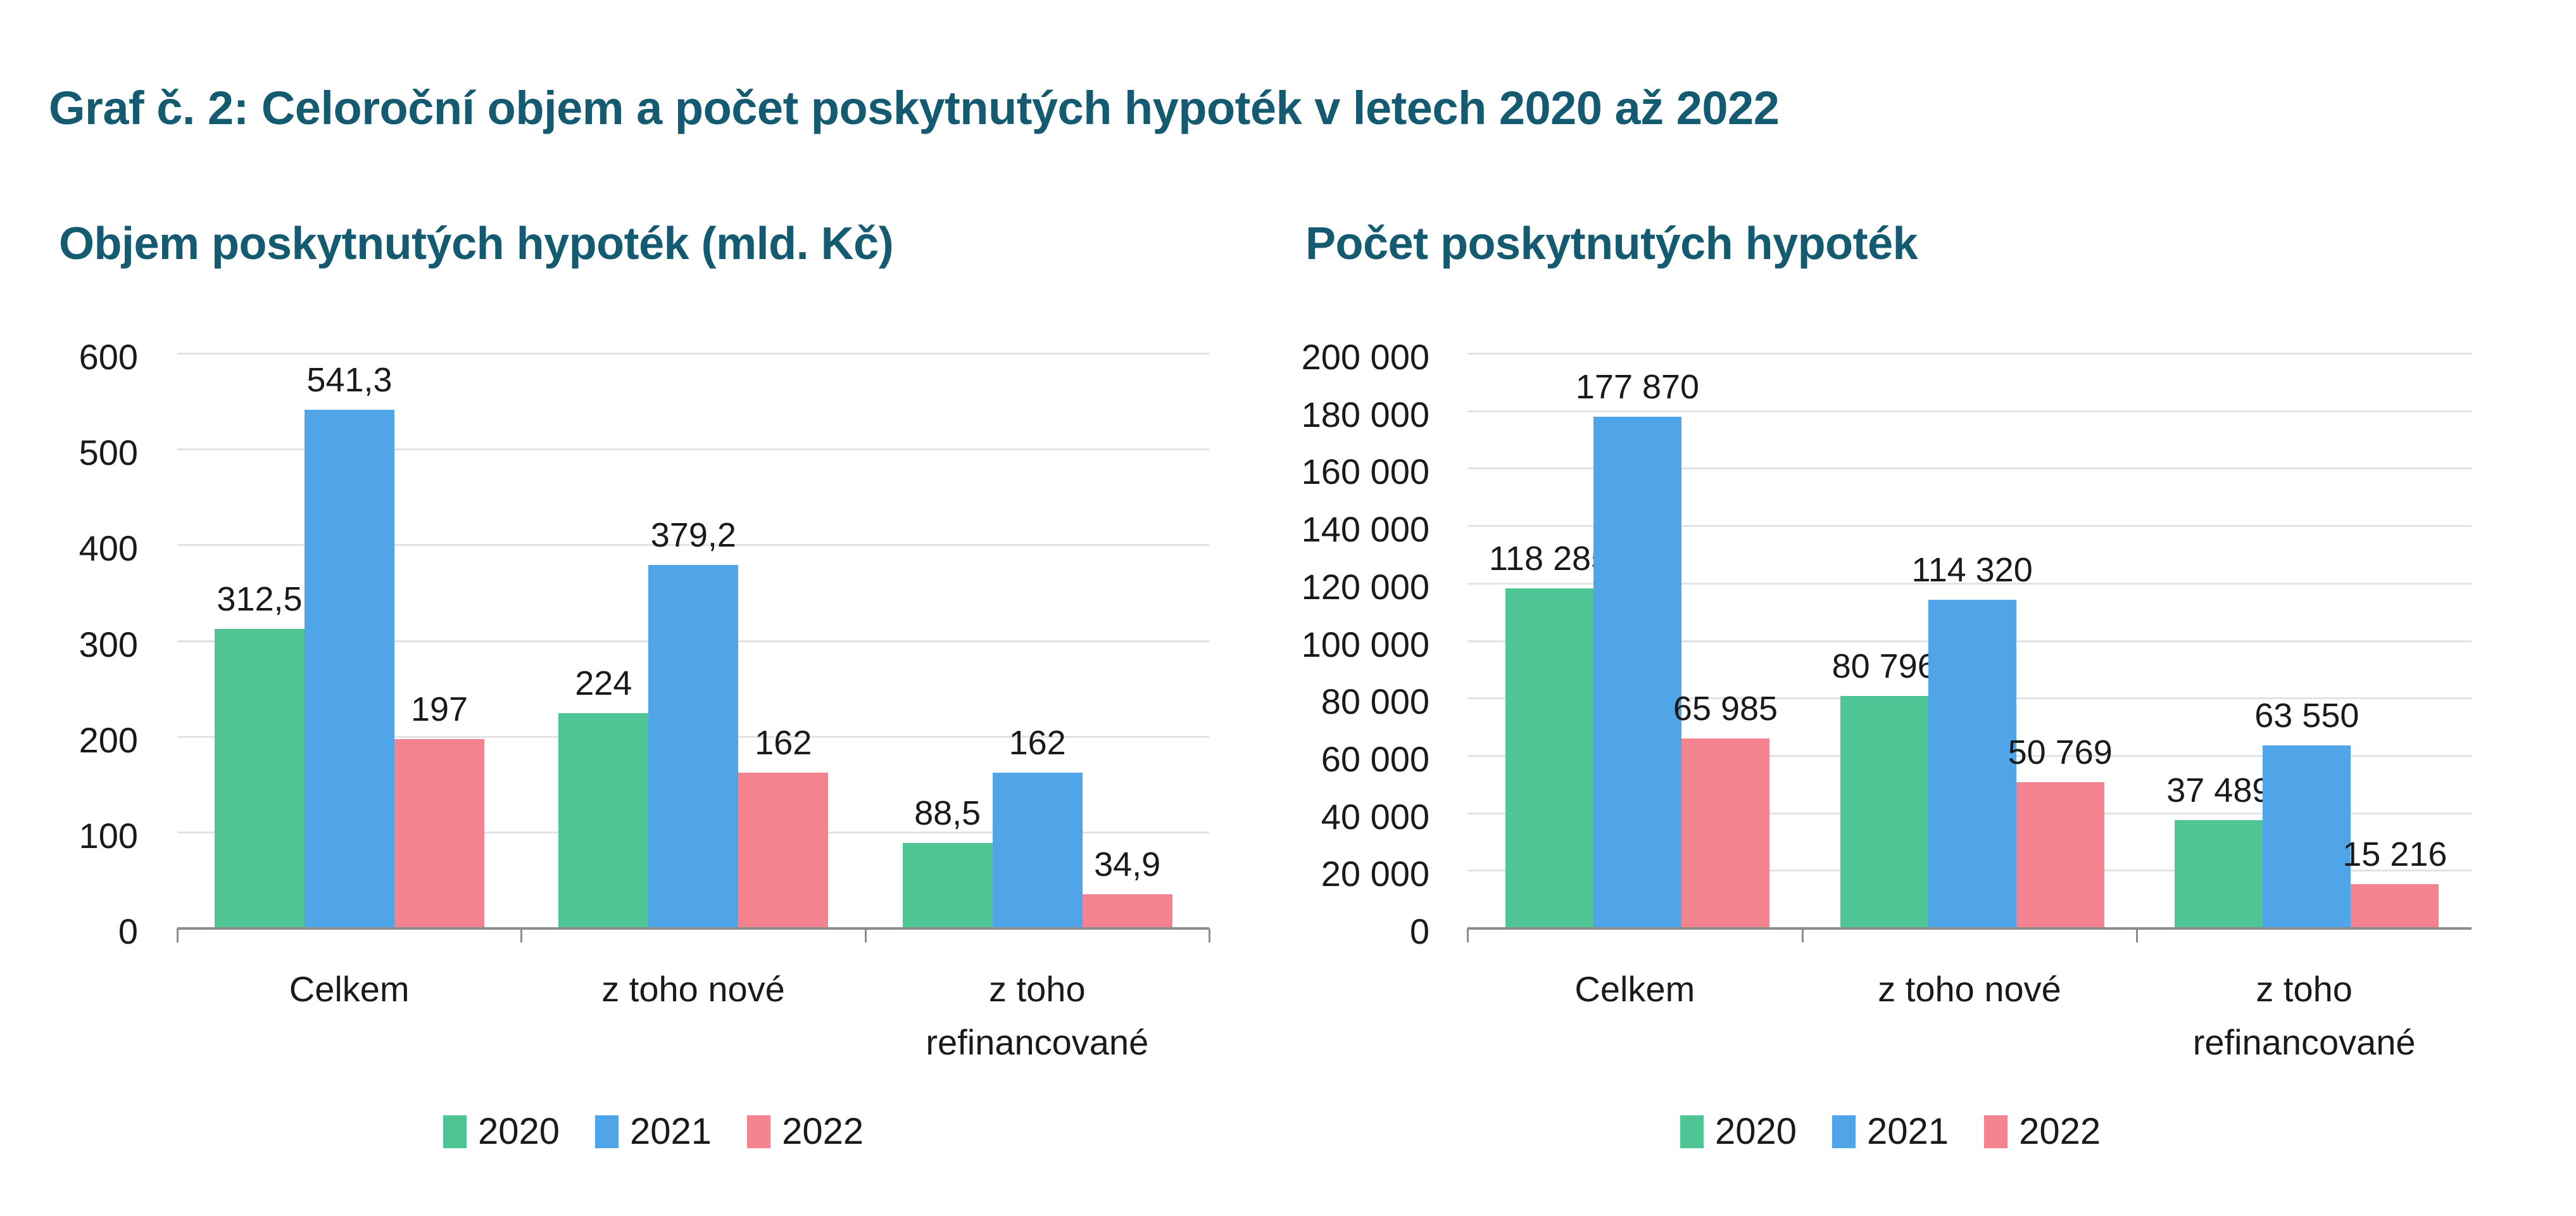 Image resolution: width=2576 pixels, height=1216 pixels. Describe the element at coordinates (1611, 243) in the screenshot. I see `right-chart-title: Počet poskytnutých hypoték` at that location.